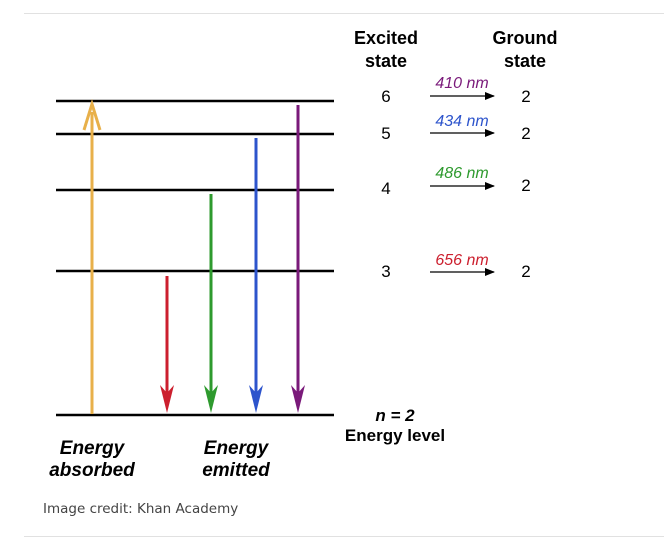 This screenshot has width=664, height=540. What do you see at coordinates (385, 271) in the screenshot?
I see `excited-level-3: 3` at bounding box center [385, 271].